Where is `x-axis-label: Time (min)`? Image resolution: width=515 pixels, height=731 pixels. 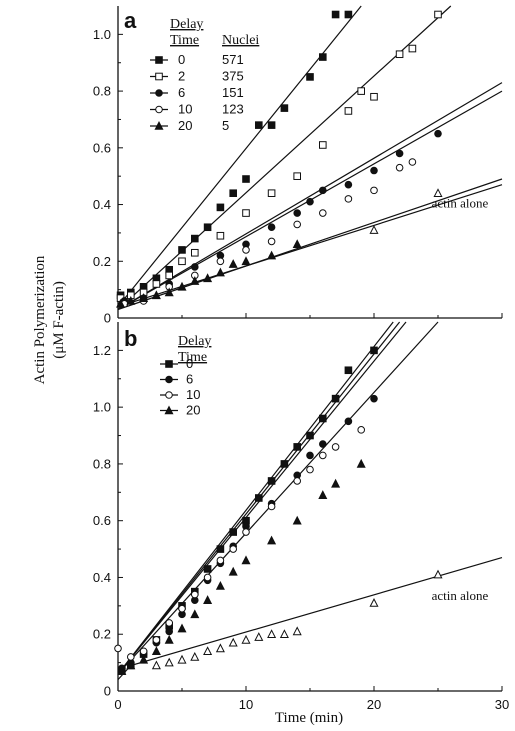 x-axis-label: Time (min) is located at coordinates (309, 718).